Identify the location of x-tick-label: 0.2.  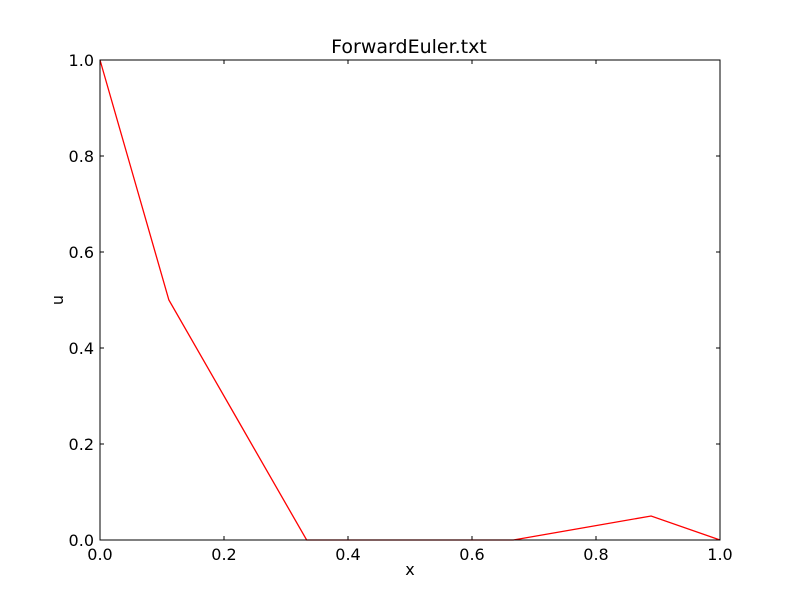
(223, 554).